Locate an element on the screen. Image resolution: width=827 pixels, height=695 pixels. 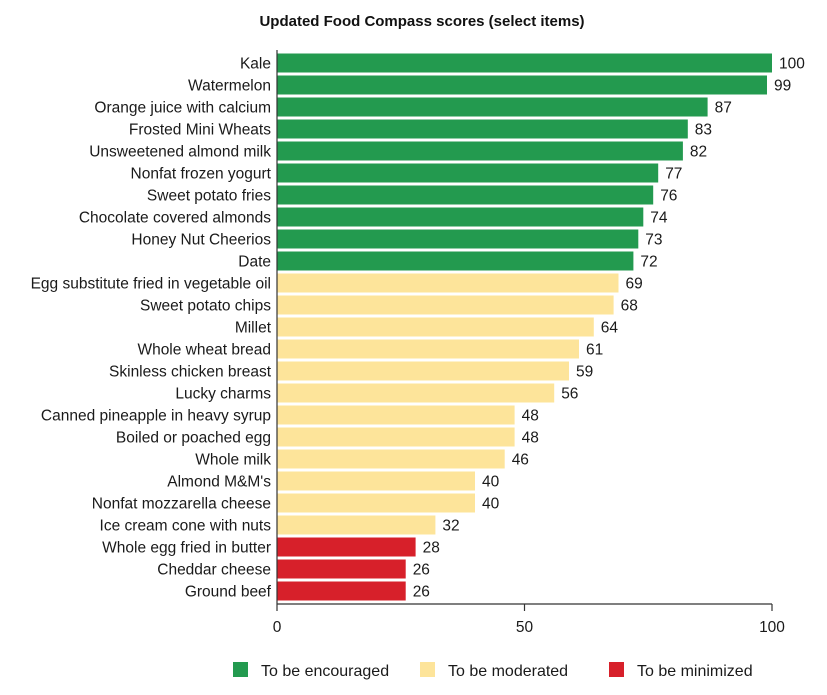
category-label: Lucky charms is located at coordinates (223, 394).